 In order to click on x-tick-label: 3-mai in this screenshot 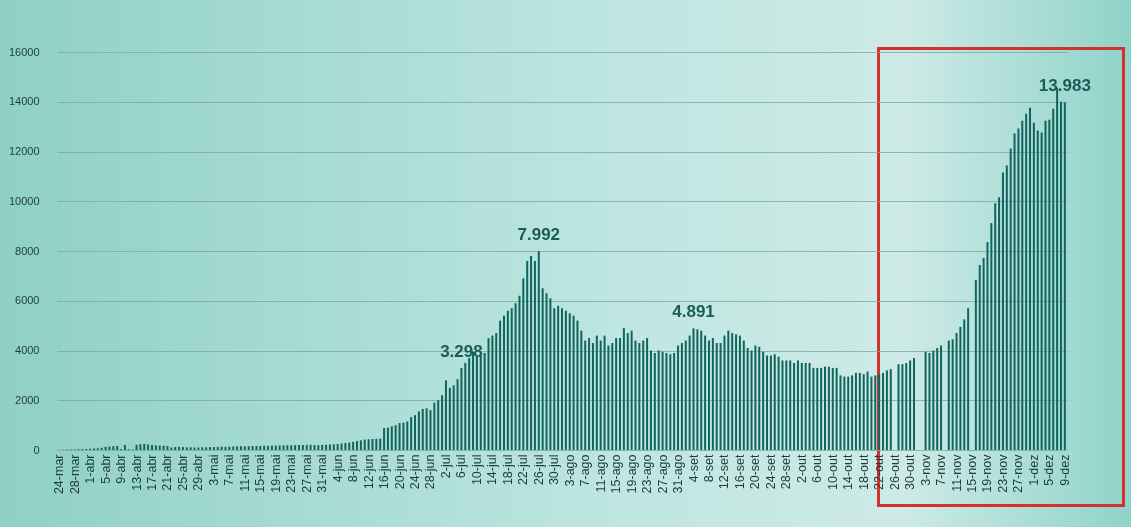, I will do `click(213, 470)`.